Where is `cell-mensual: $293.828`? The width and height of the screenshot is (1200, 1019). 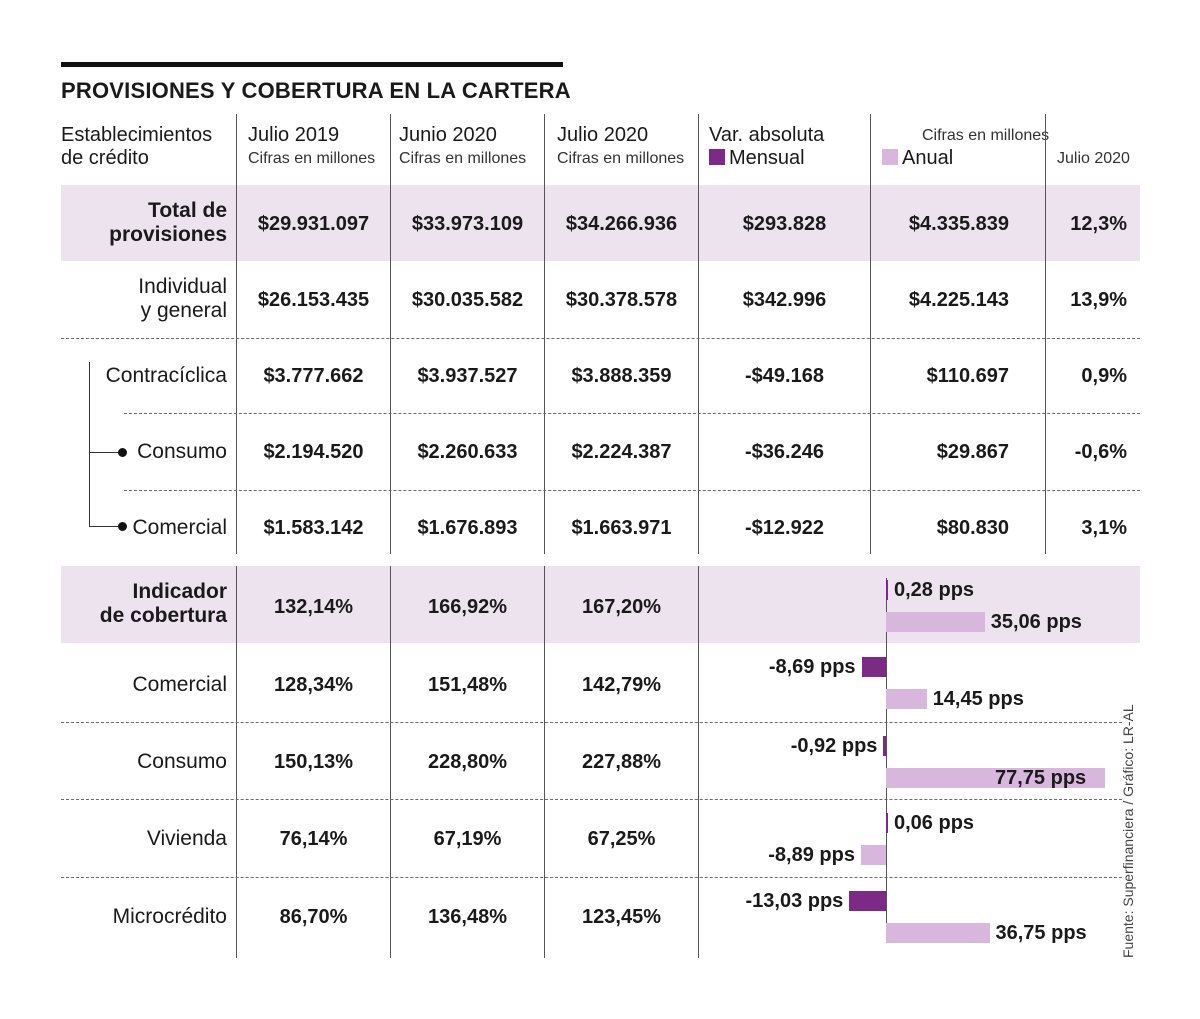 cell-mensual: $293.828 is located at coordinates (784, 224).